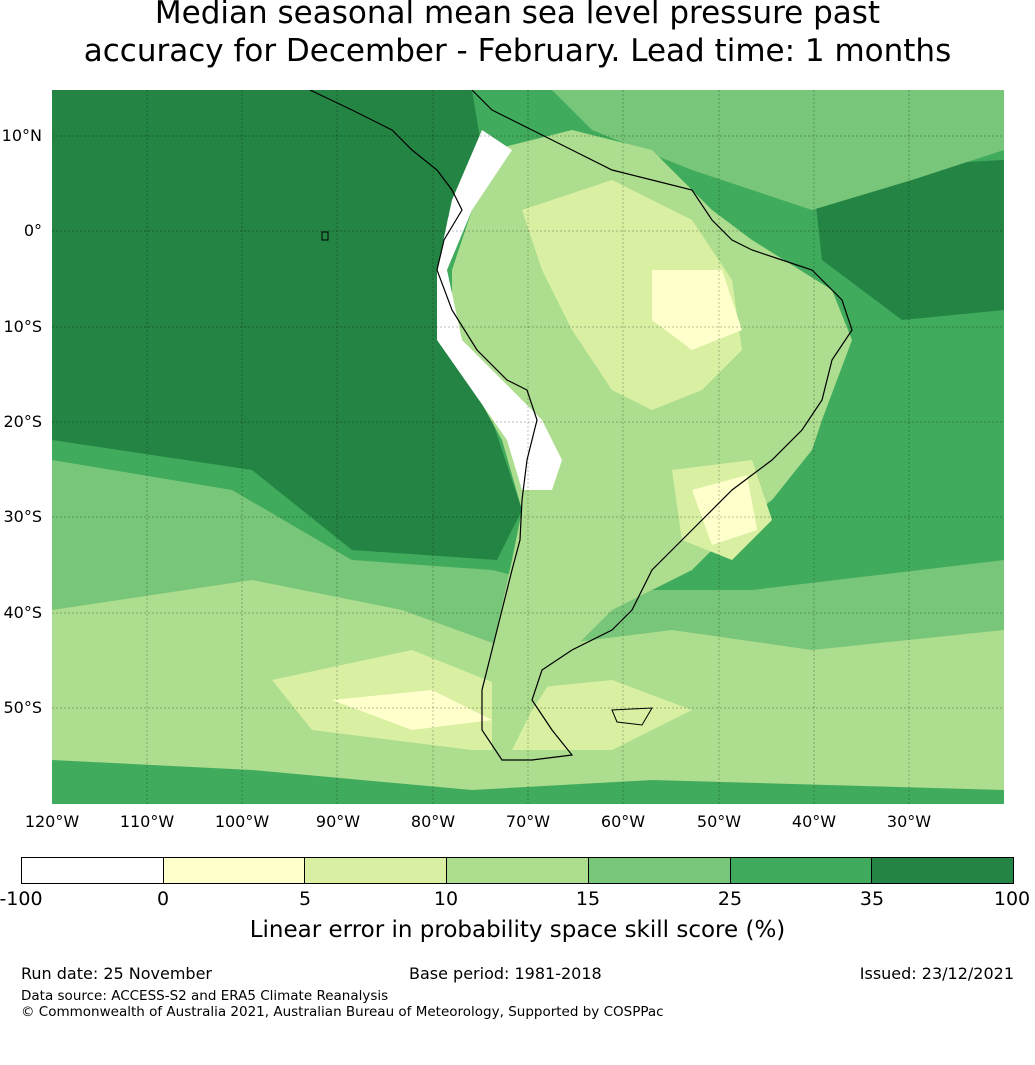  What do you see at coordinates (116, 973) in the screenshot?
I see `run-date: Run date: 25 November` at bounding box center [116, 973].